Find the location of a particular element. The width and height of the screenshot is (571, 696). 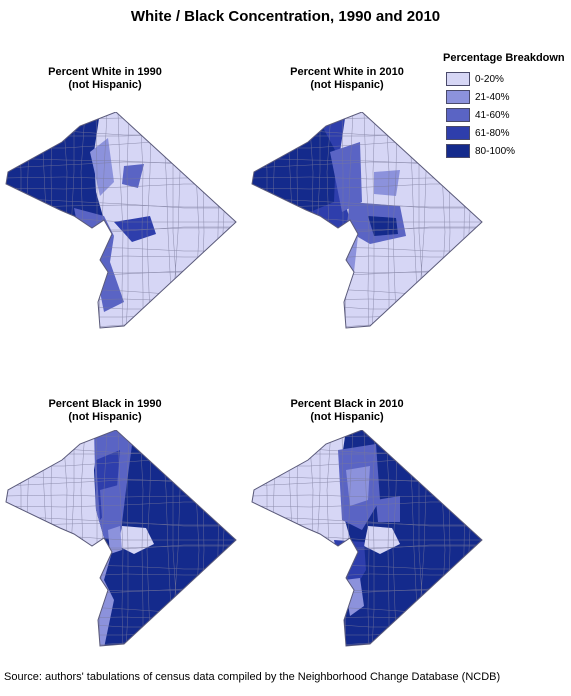

map-black-1990 is located at coordinates (121, 538).